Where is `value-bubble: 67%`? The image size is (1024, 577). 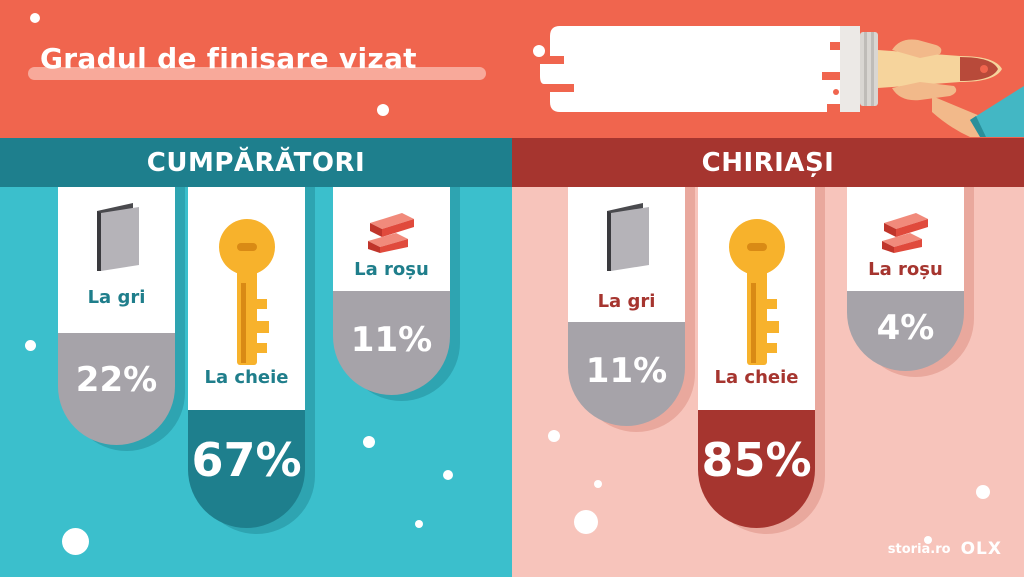 value-bubble: 67% is located at coordinates (246, 469).